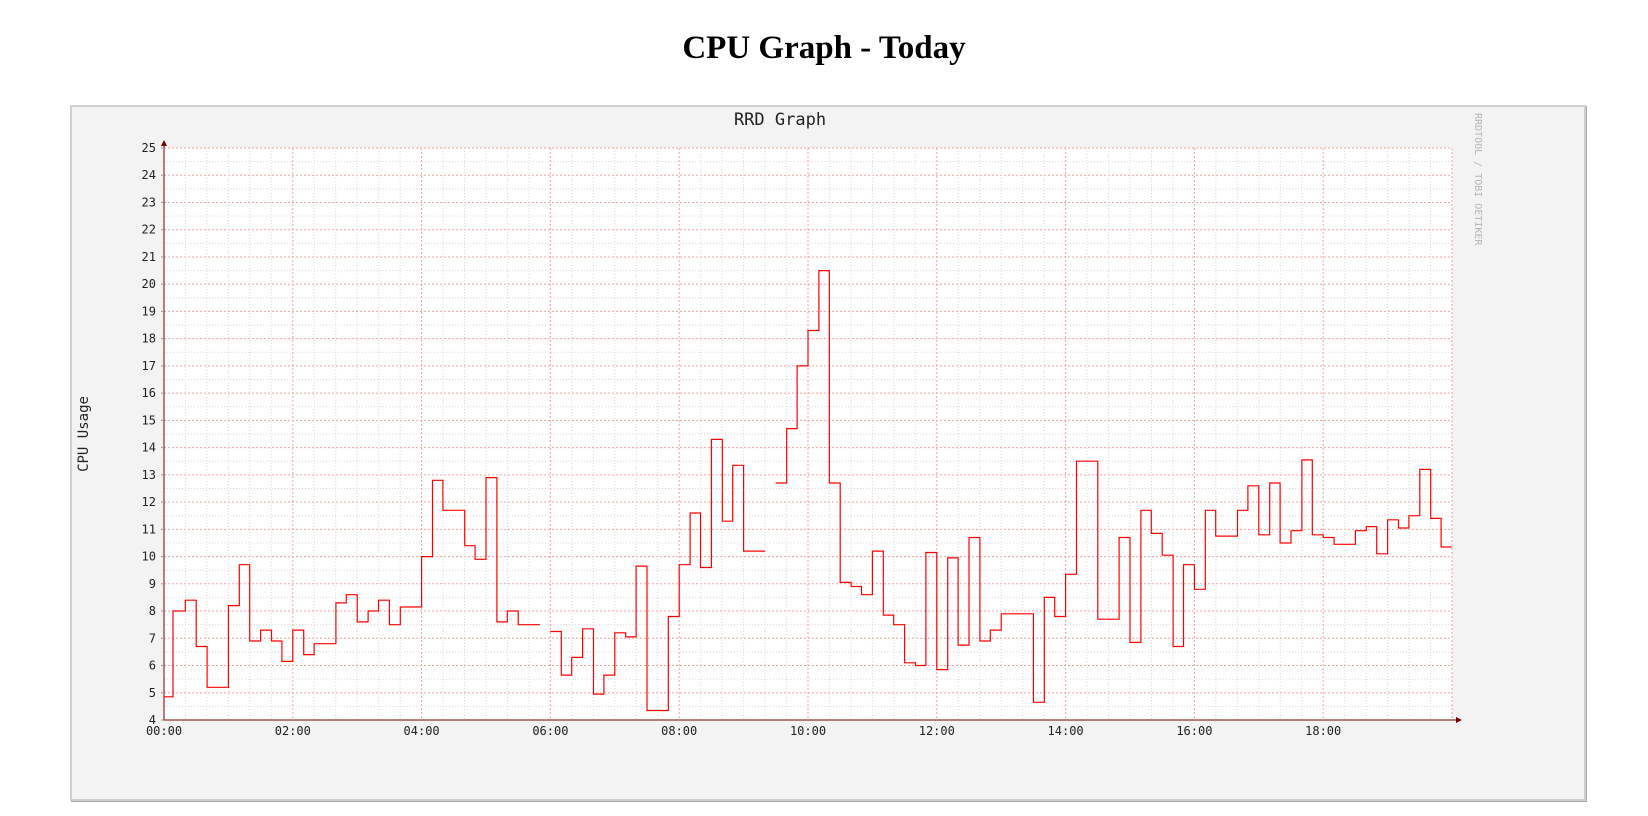 The image size is (1648, 816). I want to click on y-tick-label: 17, so click(149, 366).